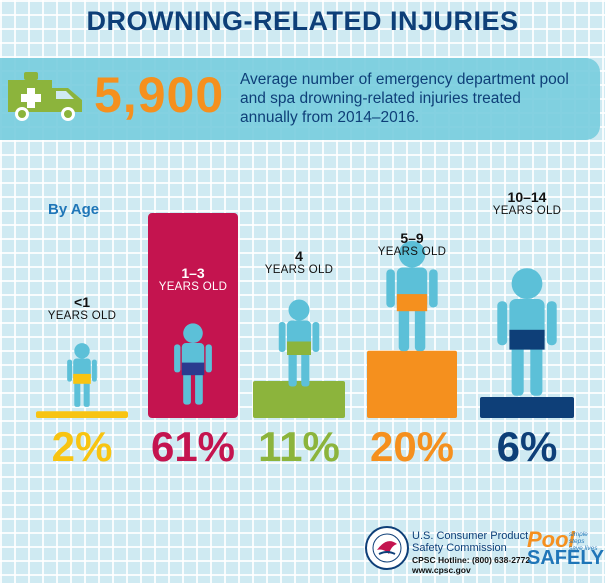  I want to click on brand-tagline: simple steps save lives, so click(587, 541).